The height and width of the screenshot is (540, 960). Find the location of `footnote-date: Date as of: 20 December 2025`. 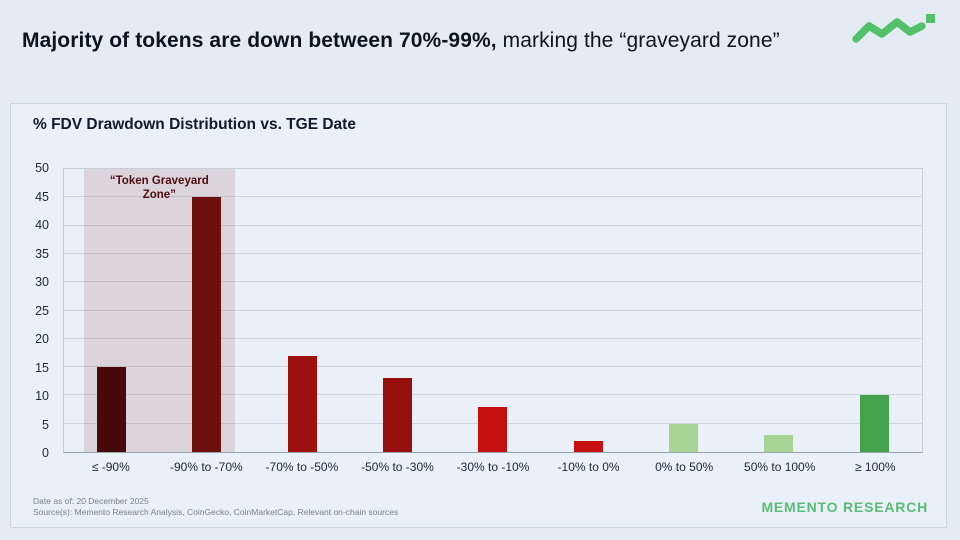

footnote-date: Date as of: 20 December 2025 is located at coordinates (91, 501).